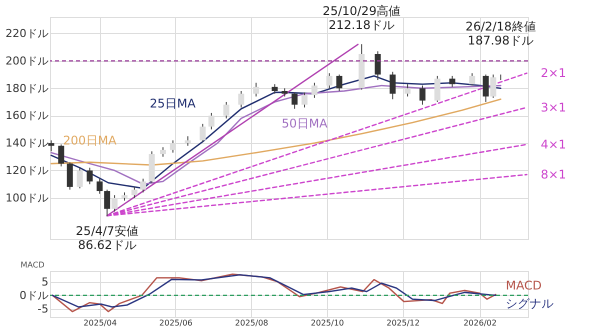 The image size is (600, 328). I want to click on annotation: 26/2/18終値 187.98ドル, so click(501, 33).